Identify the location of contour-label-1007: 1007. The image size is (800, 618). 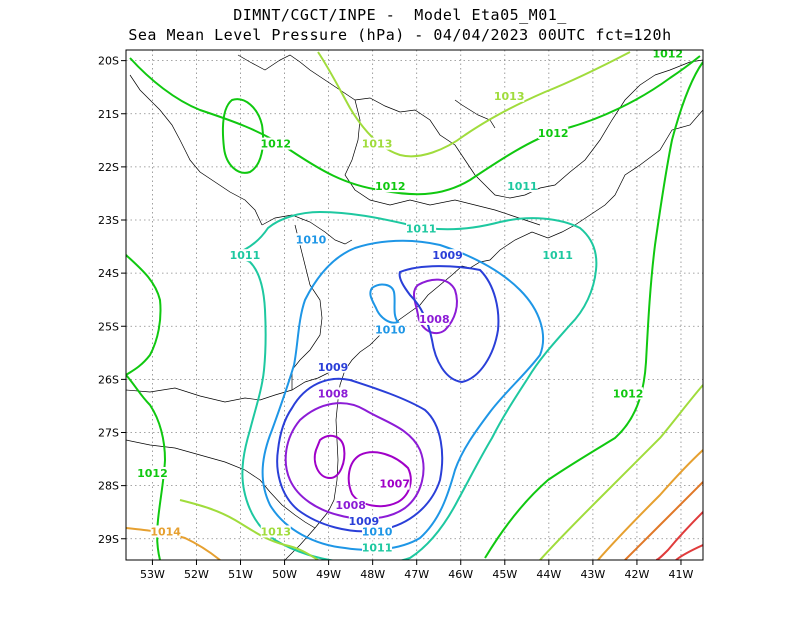
(394, 484).